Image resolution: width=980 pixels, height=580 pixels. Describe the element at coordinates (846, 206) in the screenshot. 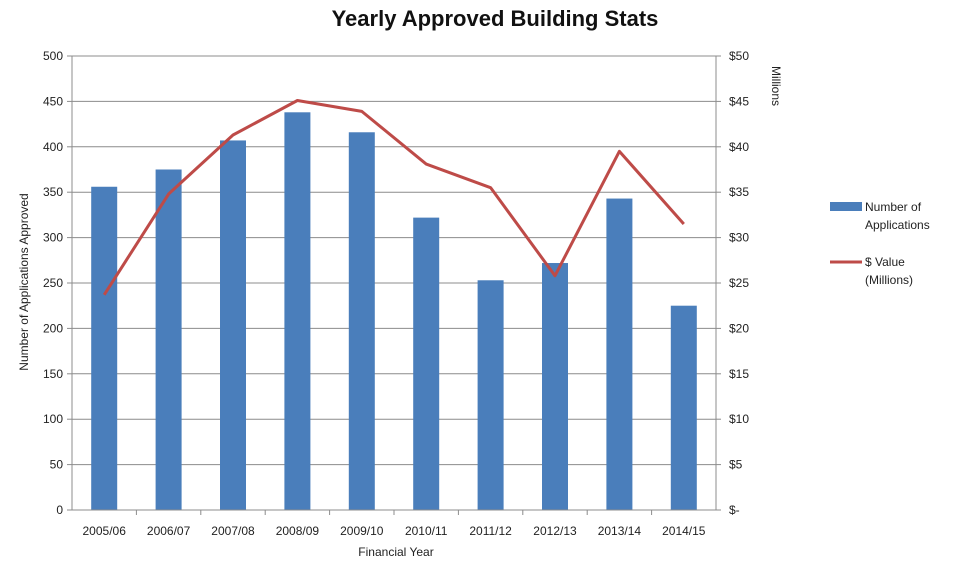

I see `legend-swatch-bar` at that location.